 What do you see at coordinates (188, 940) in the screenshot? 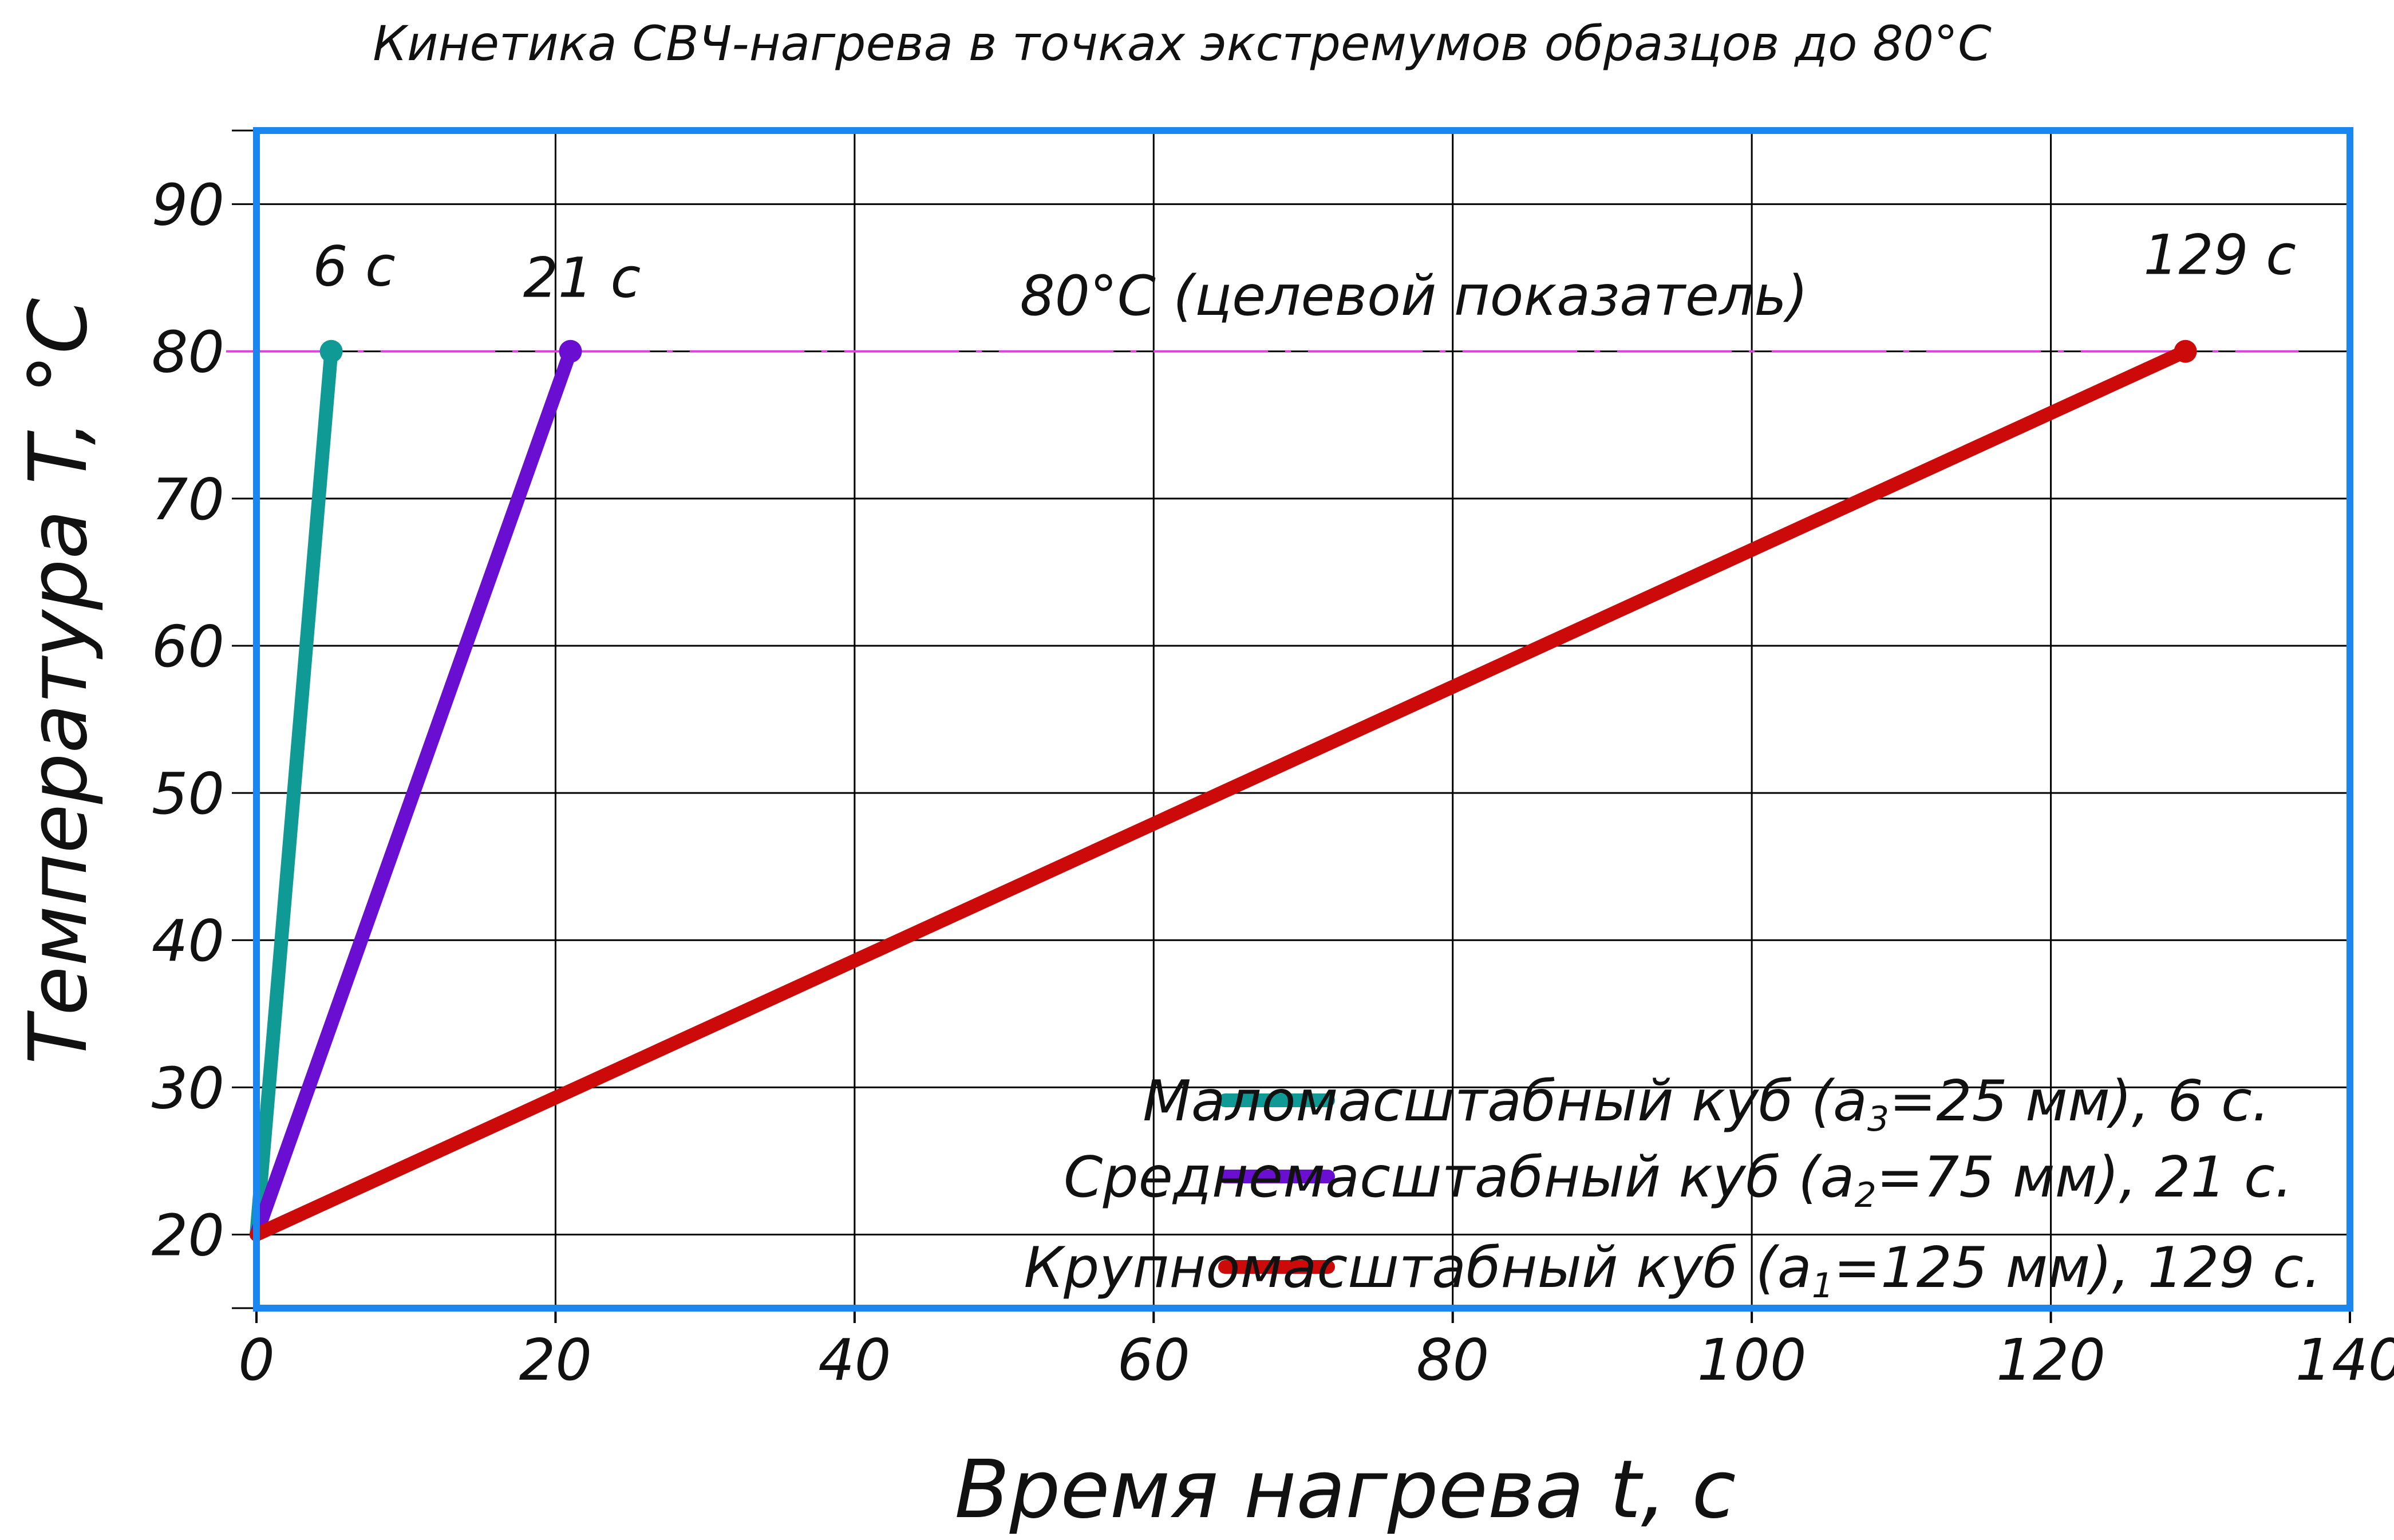
I see `y-tick-label-40: 40` at bounding box center [188, 940].